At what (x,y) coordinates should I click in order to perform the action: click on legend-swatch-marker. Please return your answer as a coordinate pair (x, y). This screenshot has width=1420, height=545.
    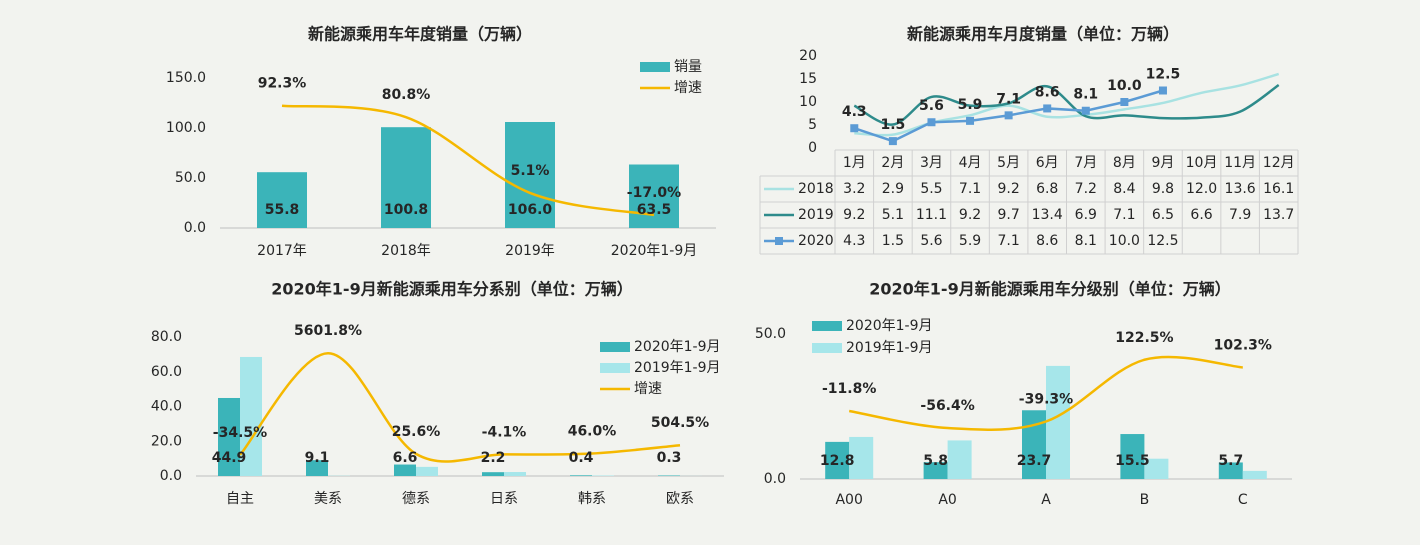
    Looking at the image, I should click on (779, 241).